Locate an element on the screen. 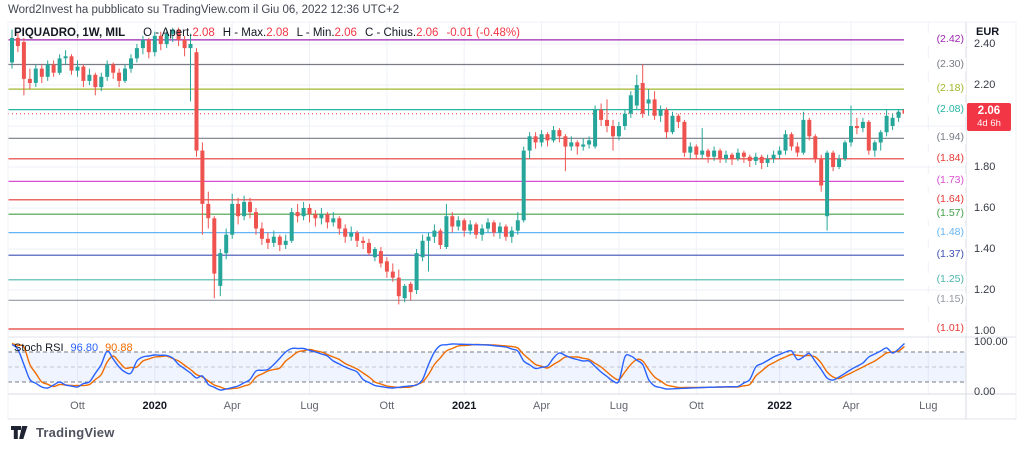 The width and height of the screenshot is (1024, 450). indicator-name: Stoch RSI is located at coordinates (39, 348).